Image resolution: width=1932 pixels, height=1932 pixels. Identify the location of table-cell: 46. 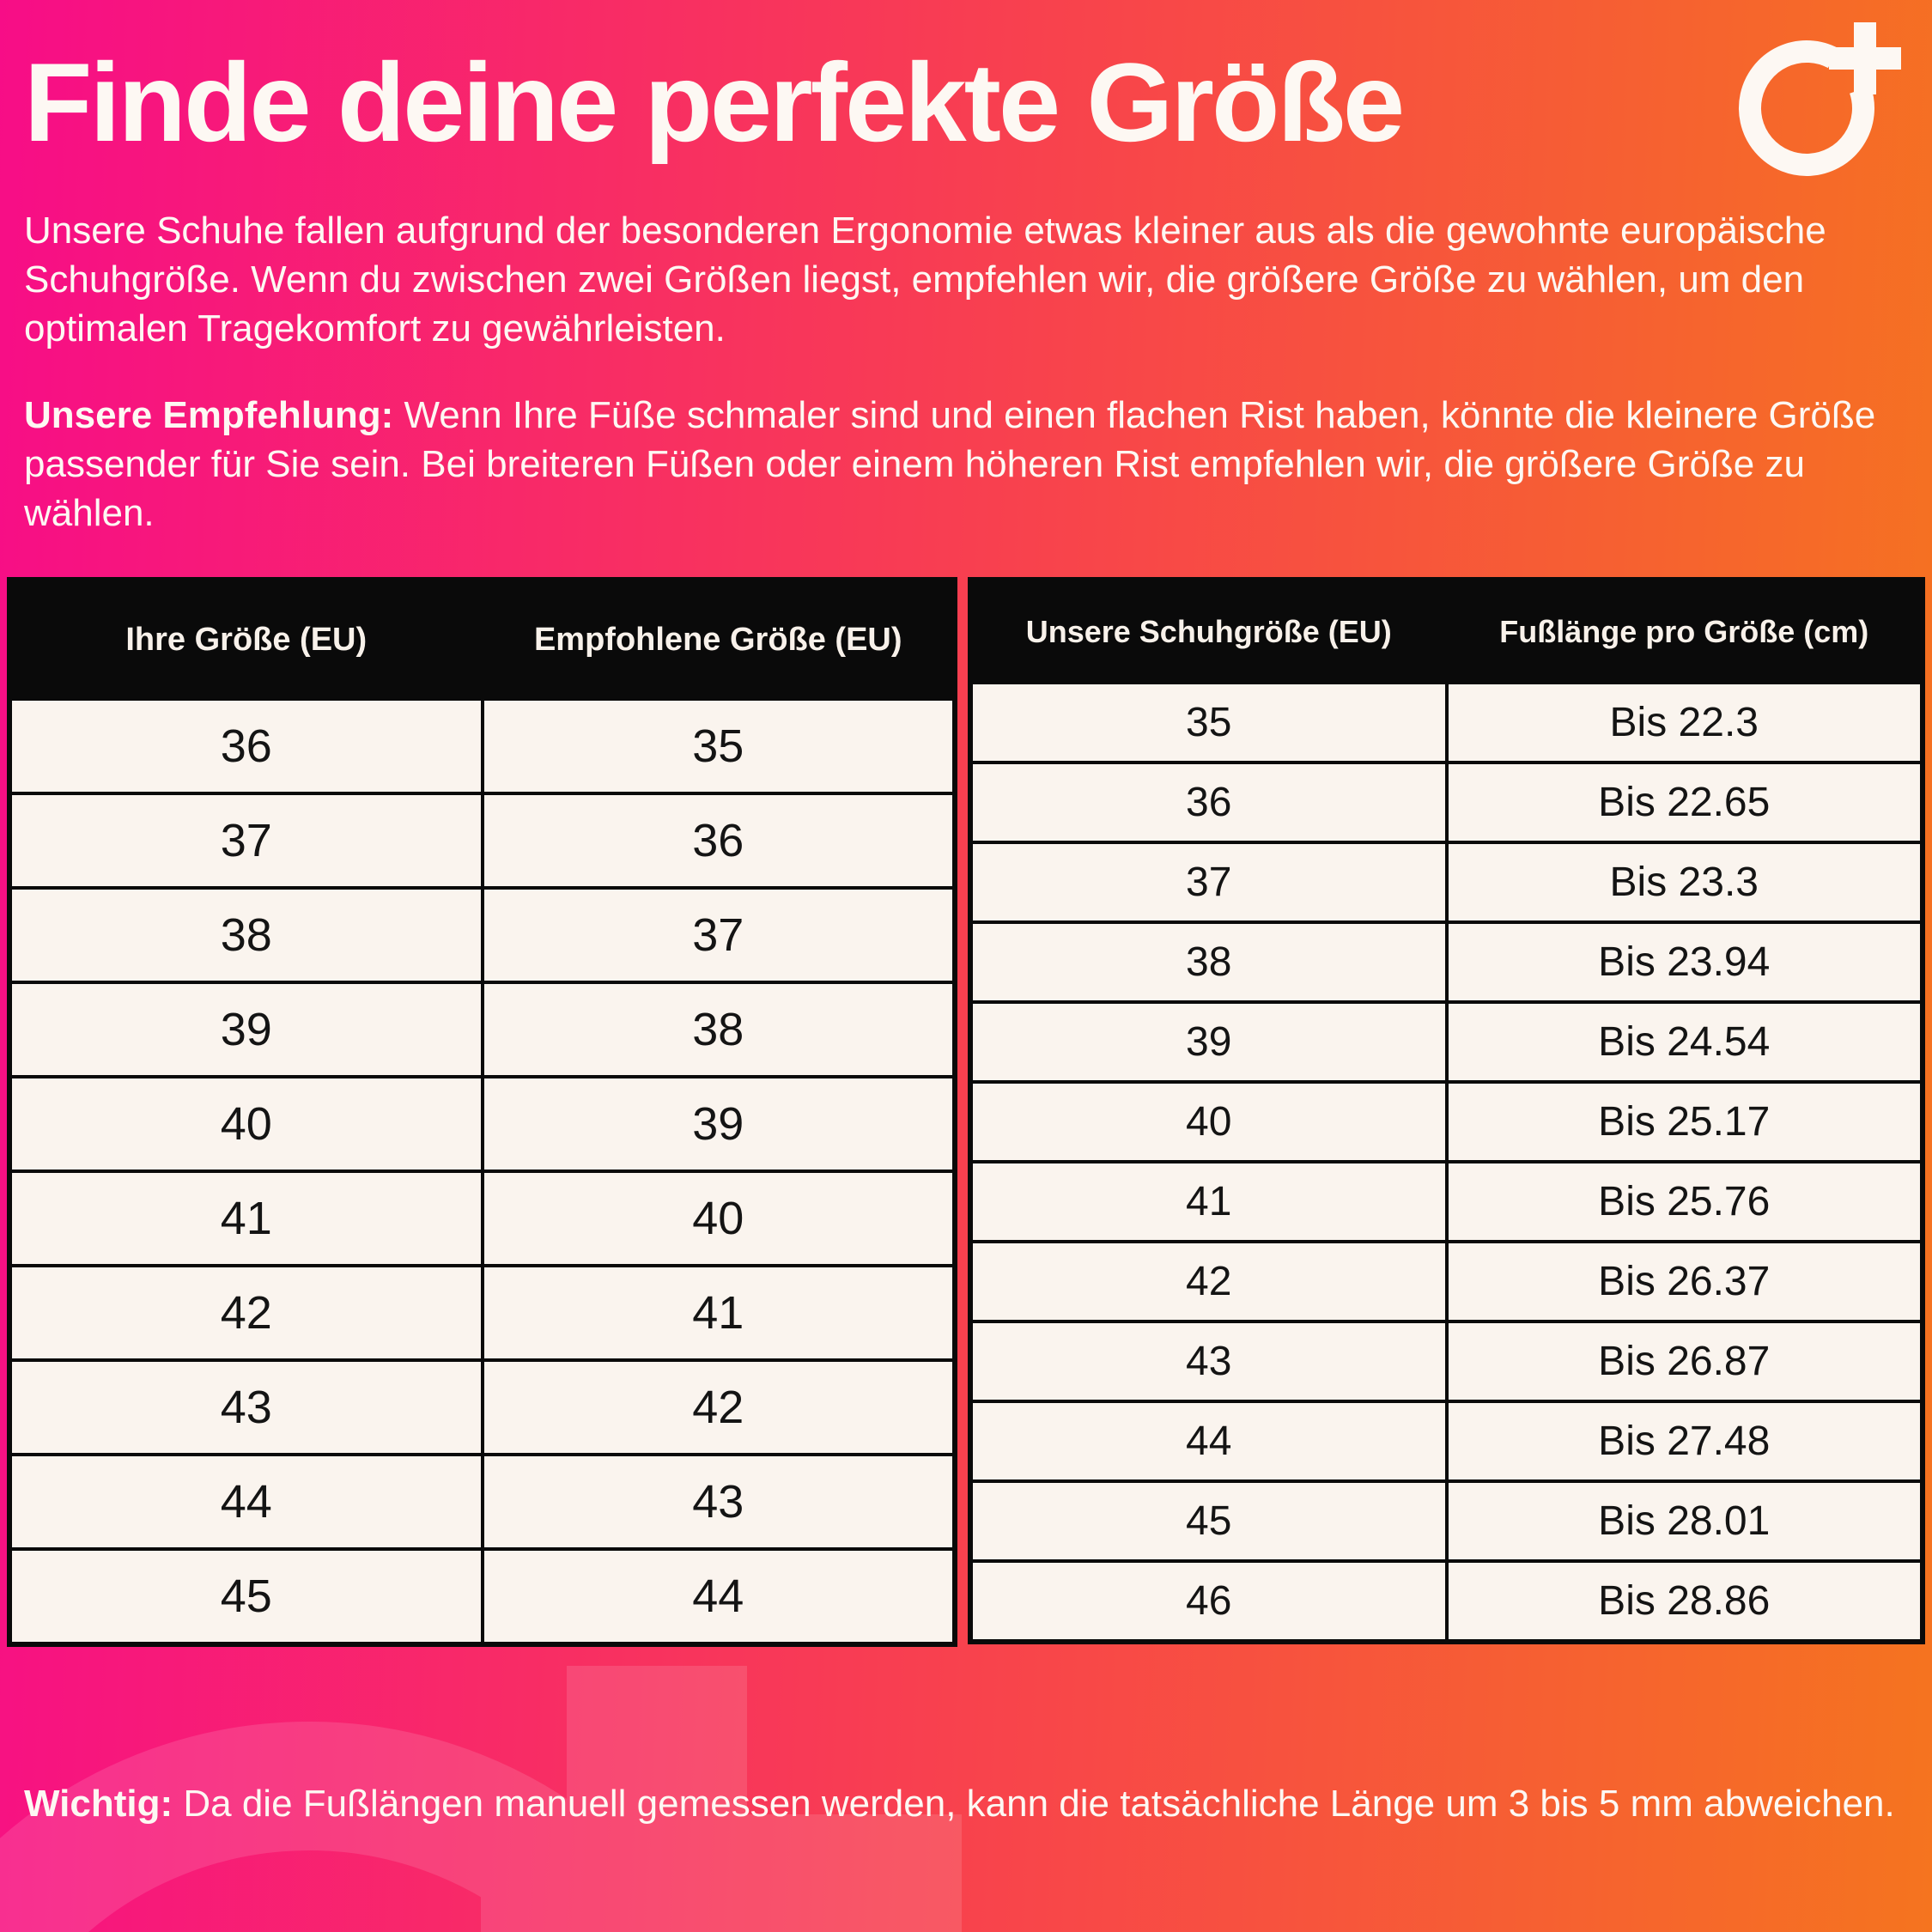
(1209, 1601).